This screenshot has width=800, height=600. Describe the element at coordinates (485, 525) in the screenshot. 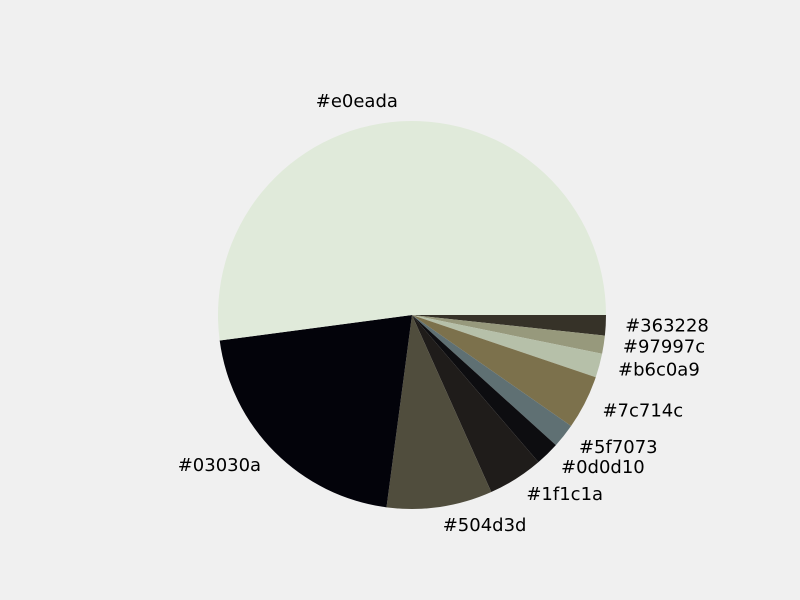

I see `pie-slice-label-7: #504d3d` at that location.